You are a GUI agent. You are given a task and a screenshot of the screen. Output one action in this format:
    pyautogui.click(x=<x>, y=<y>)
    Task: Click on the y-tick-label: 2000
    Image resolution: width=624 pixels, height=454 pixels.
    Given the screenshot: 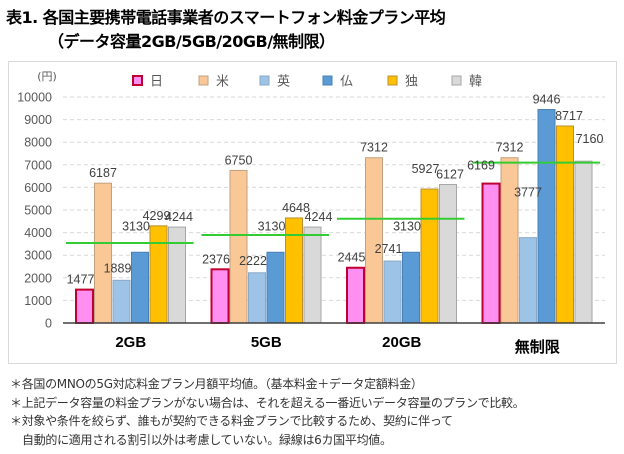 What is the action you would take?
    pyautogui.click(x=38, y=278)
    